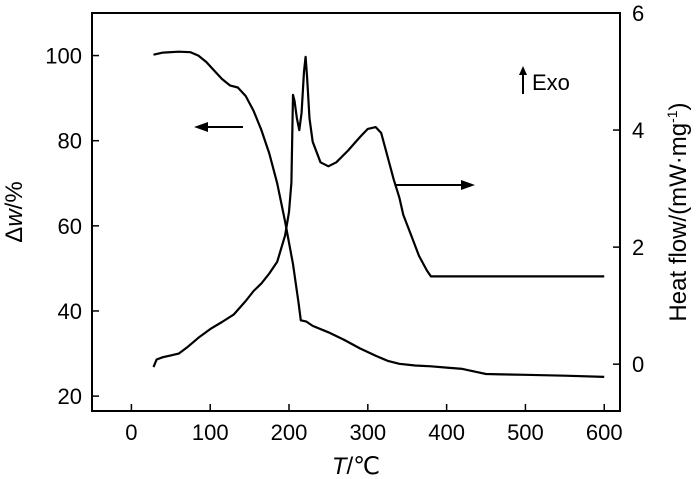  I want to click on x-tick-label: 200, so click(289, 432).